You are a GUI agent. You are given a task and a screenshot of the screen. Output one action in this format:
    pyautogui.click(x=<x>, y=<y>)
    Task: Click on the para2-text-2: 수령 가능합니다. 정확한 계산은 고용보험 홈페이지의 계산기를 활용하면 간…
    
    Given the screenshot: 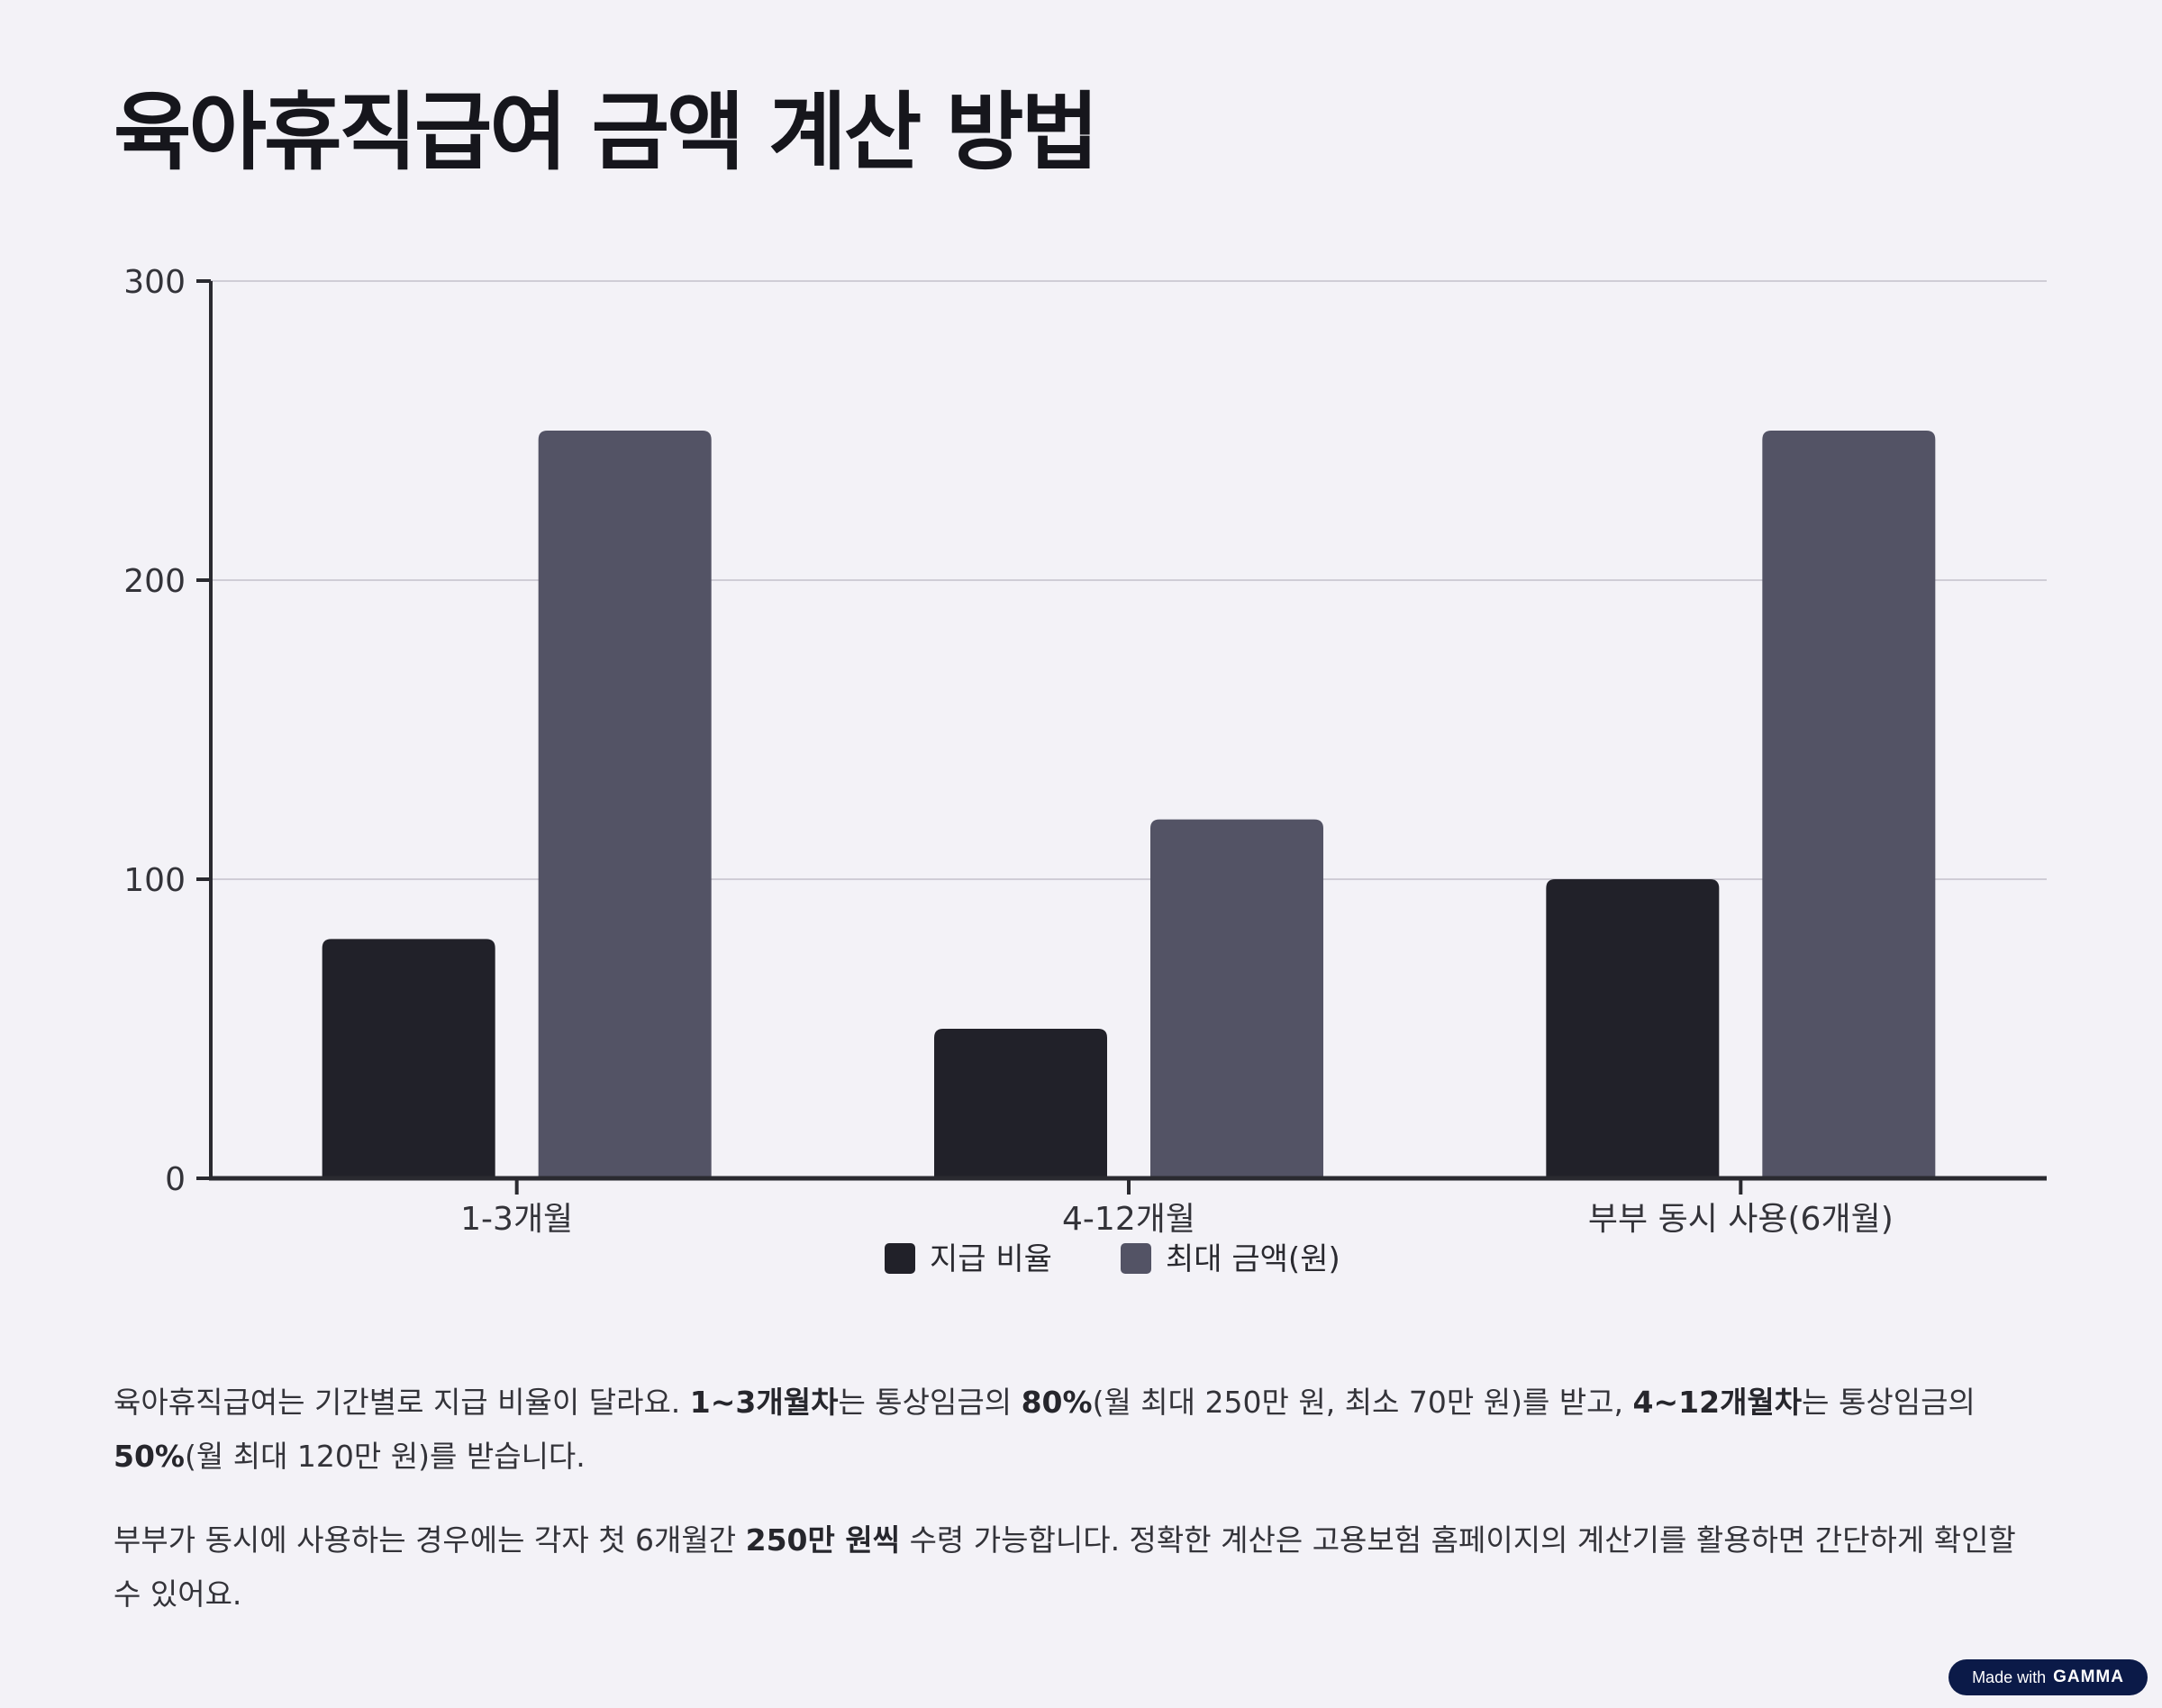 What is the action you would take?
    pyautogui.click(x=1065, y=1567)
    